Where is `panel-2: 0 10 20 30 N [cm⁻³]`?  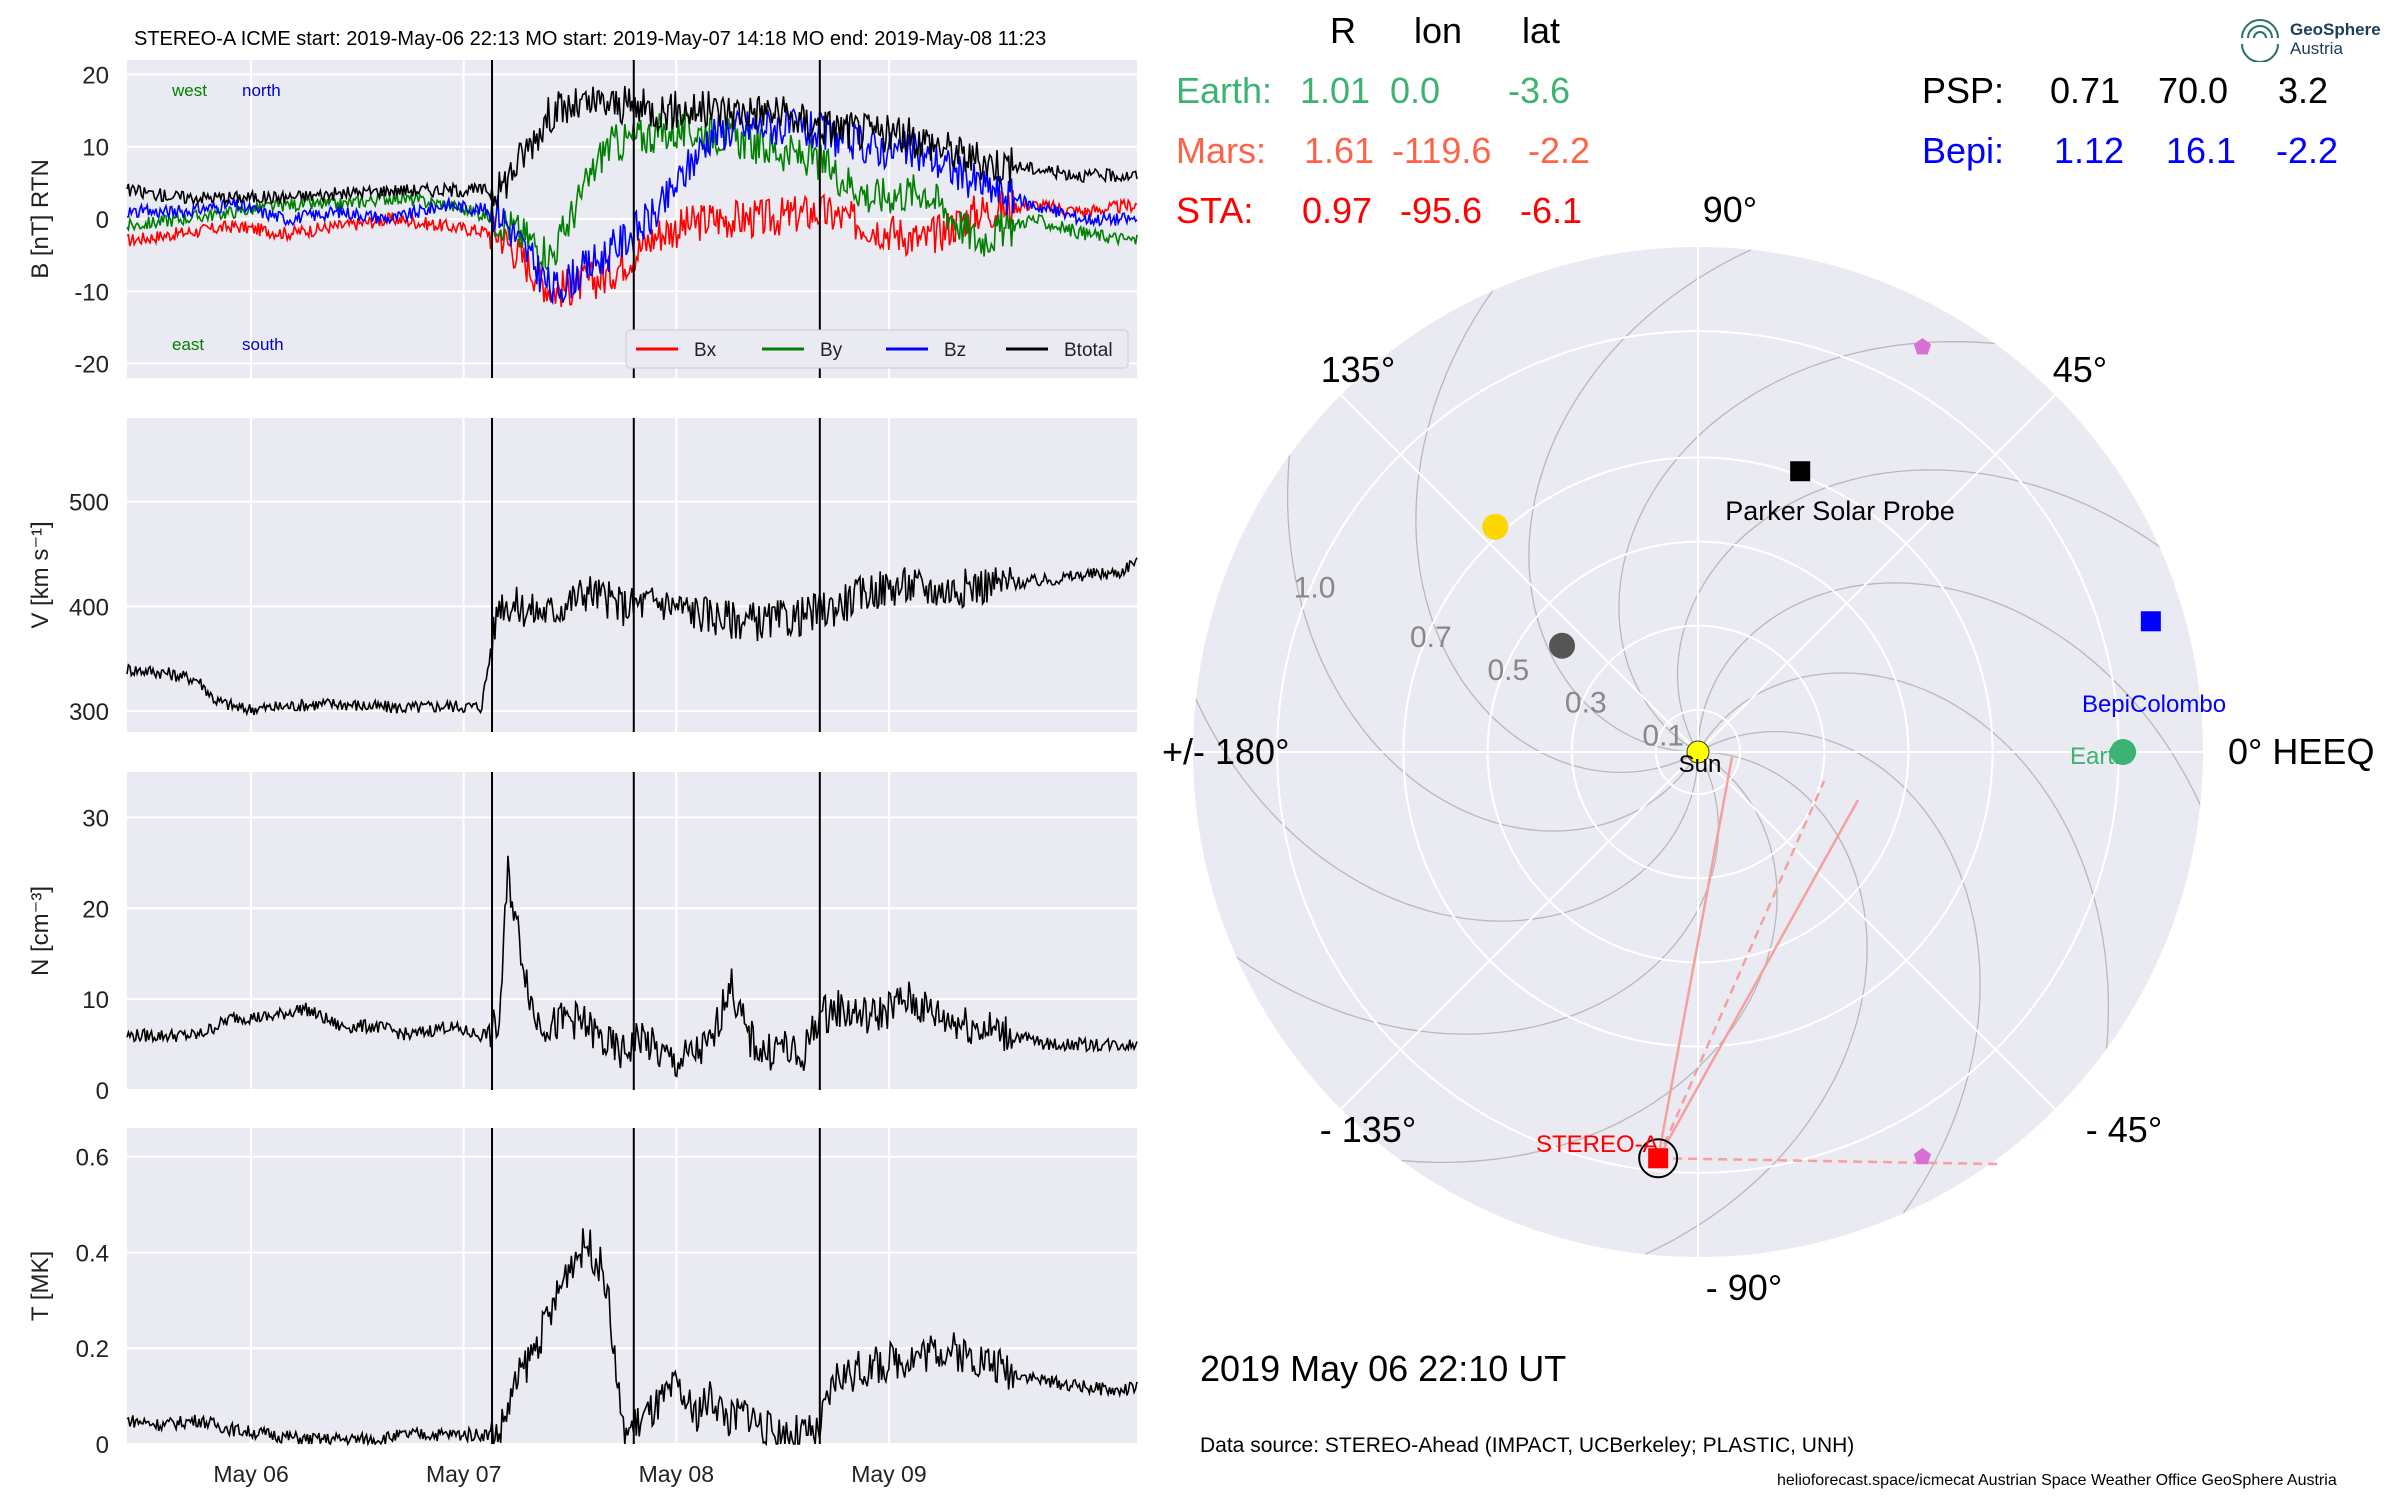 panel-2: 0 10 20 30 N [cm⁻³] is located at coordinates (582, 938).